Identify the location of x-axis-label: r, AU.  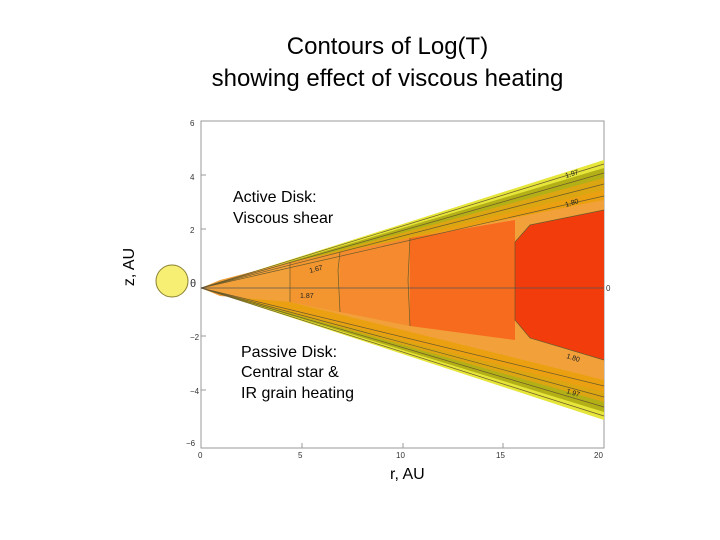
(407, 474).